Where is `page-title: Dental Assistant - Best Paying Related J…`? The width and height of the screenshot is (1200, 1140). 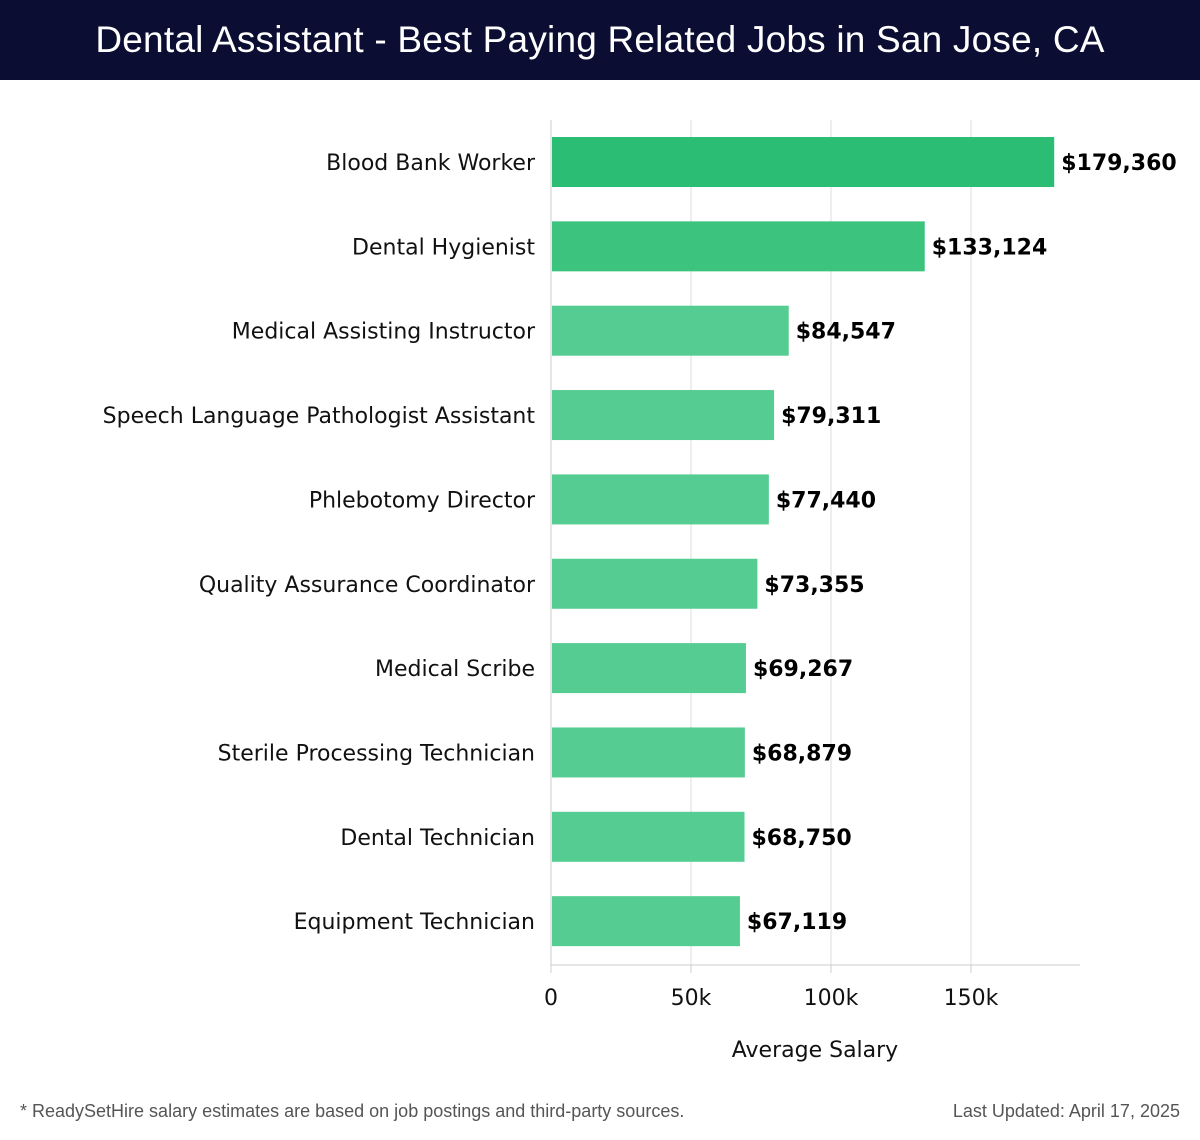
page-title: Dental Assistant - Best Paying Related J… is located at coordinates (600, 39).